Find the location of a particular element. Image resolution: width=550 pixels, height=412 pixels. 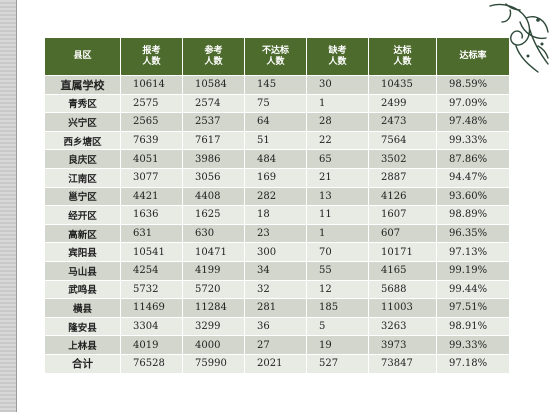

value-cell: 145 is located at coordinates (275, 85).